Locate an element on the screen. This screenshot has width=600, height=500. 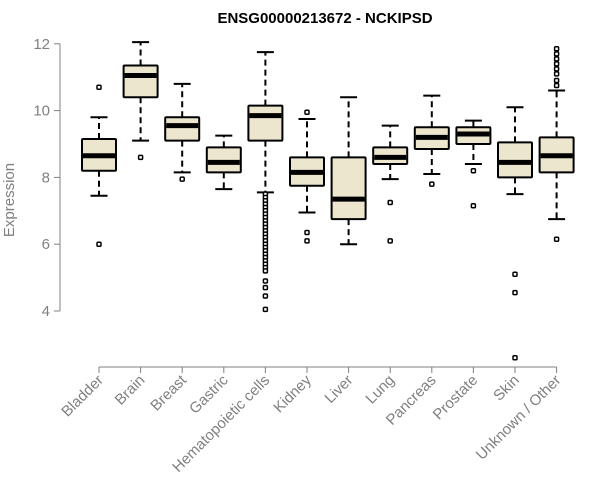
box-breast is located at coordinates (182, 132).